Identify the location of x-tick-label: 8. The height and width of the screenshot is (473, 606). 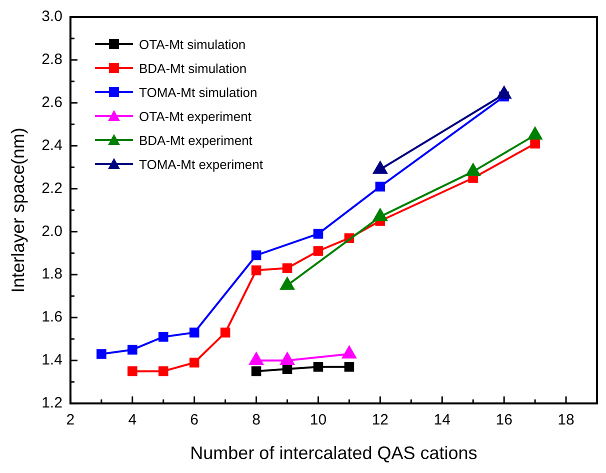
(256, 420).